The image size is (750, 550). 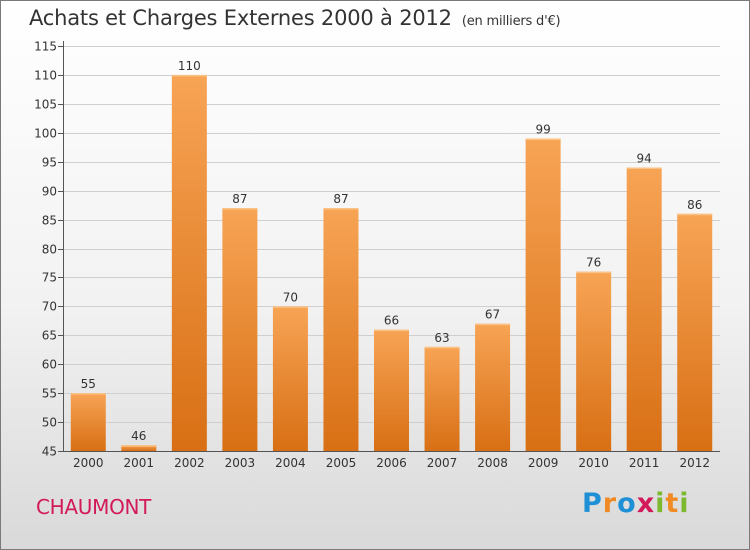 I want to click on x-tick-label: 2012, so click(x=694, y=463).